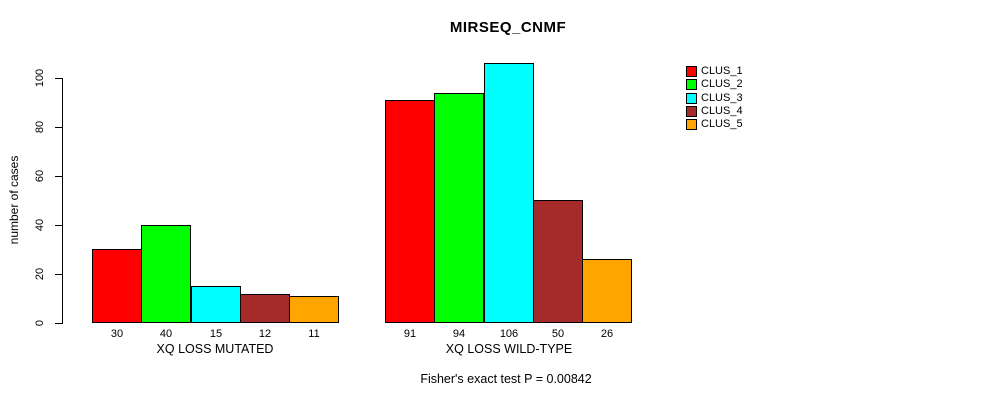  What do you see at coordinates (509, 193) in the screenshot?
I see `bar-clus_3-group2` at bounding box center [509, 193].